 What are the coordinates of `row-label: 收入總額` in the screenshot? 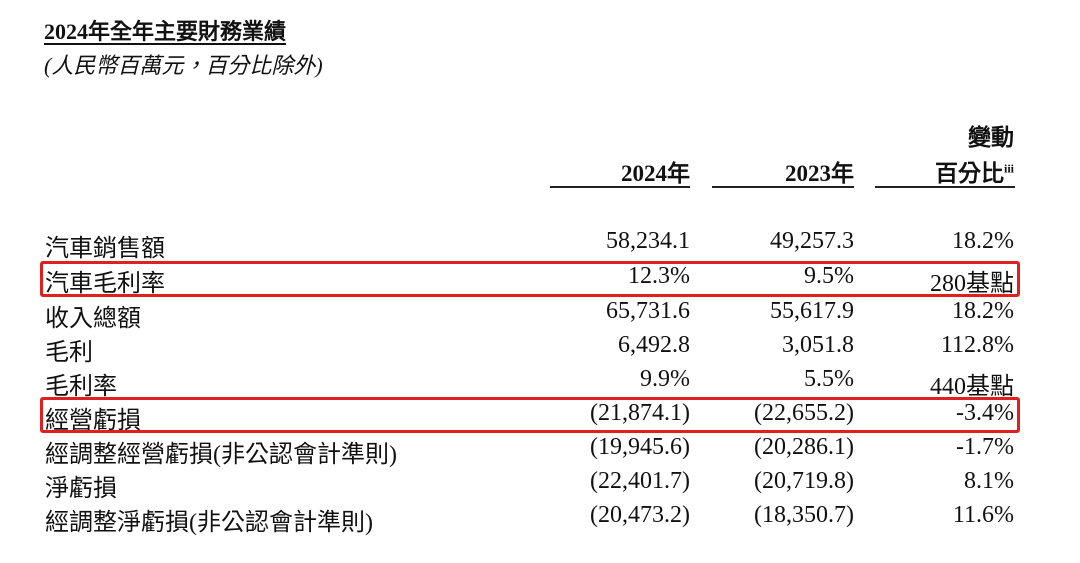 It's located at (93, 319).